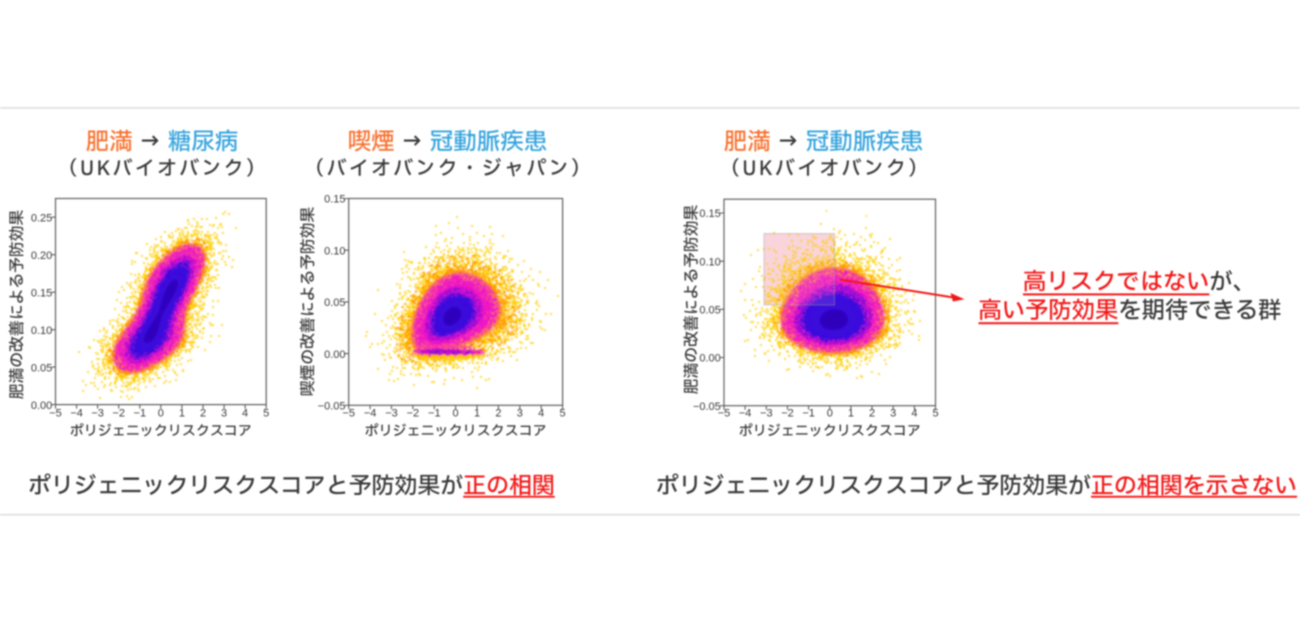  What do you see at coordinates (41, 218) in the screenshot?
I see `svg-text: 0.25` at bounding box center [41, 218].